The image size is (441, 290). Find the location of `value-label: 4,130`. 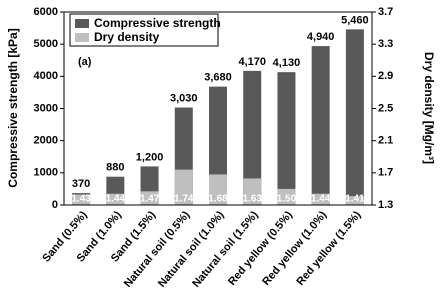

value-label: 4,130 is located at coordinates (287, 63).